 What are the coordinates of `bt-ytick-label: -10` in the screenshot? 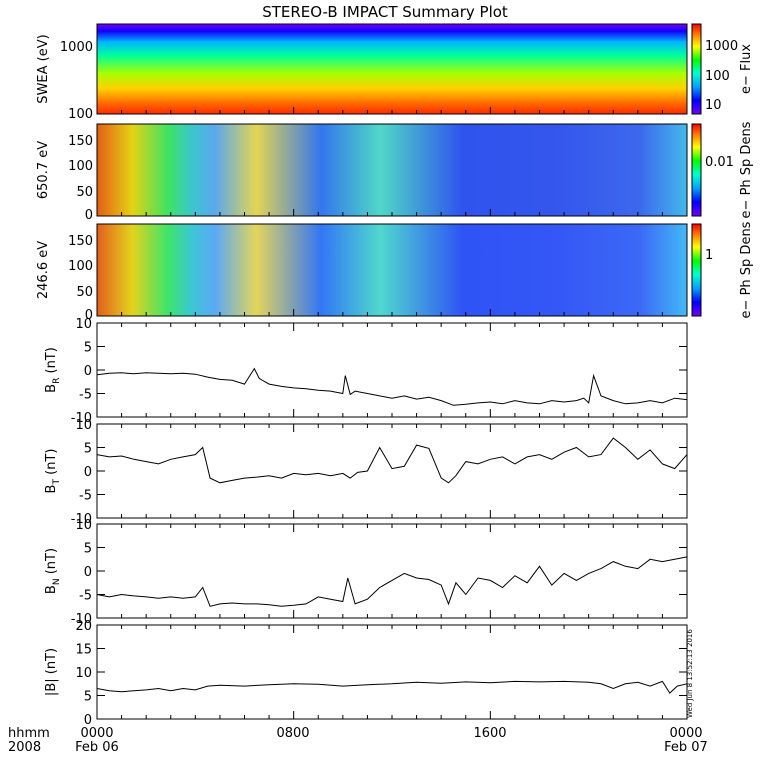 It's located at (81, 519).